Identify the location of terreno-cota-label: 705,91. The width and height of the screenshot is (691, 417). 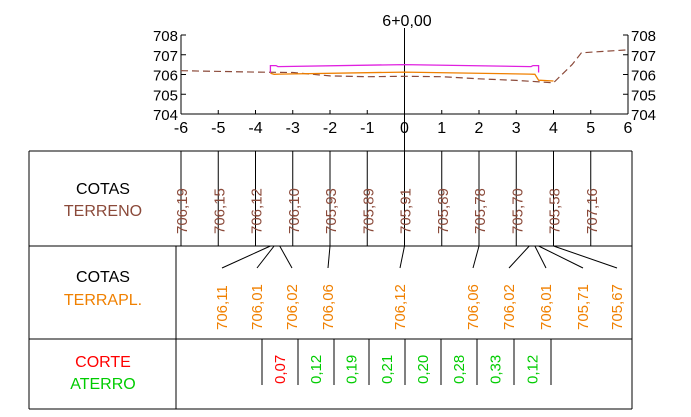
(406, 211).